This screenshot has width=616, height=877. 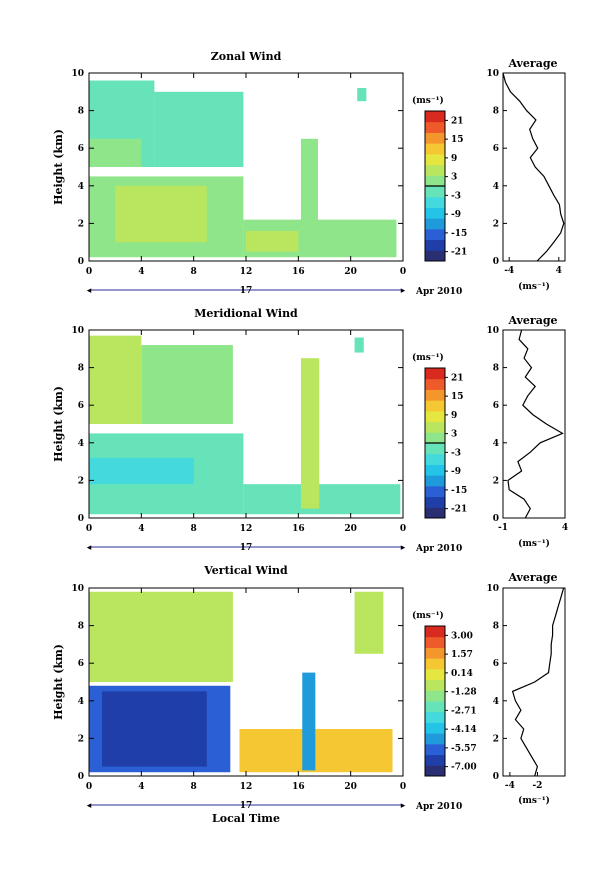 What do you see at coordinates (537, 786) in the screenshot?
I see `average-x-tick-label: -2` at bounding box center [537, 786].